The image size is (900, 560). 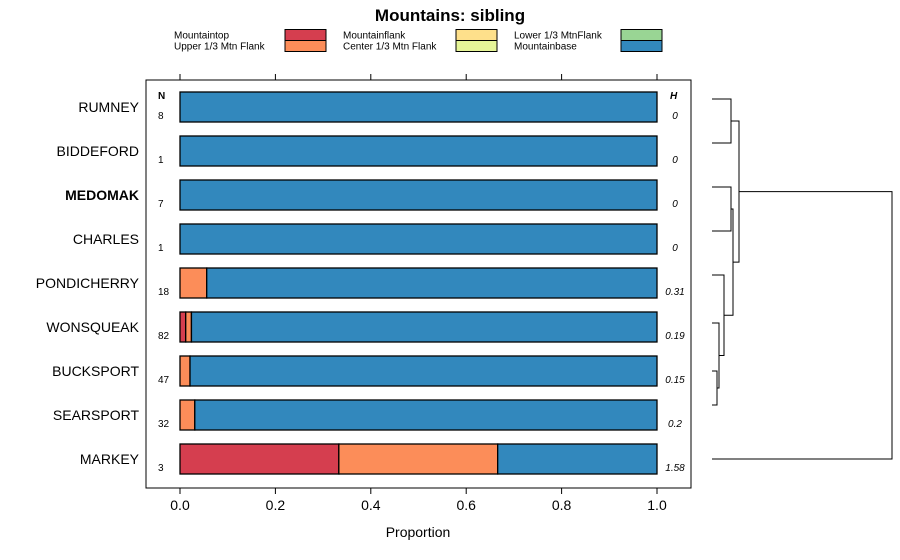 I want to click on dendro-branch-bucksport-searsport, so click(x=715, y=388).